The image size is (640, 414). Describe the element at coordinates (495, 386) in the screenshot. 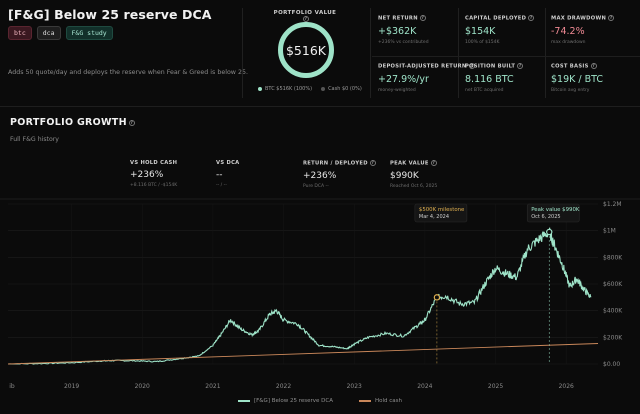

I see `x-tick-label: 2025` at that location.